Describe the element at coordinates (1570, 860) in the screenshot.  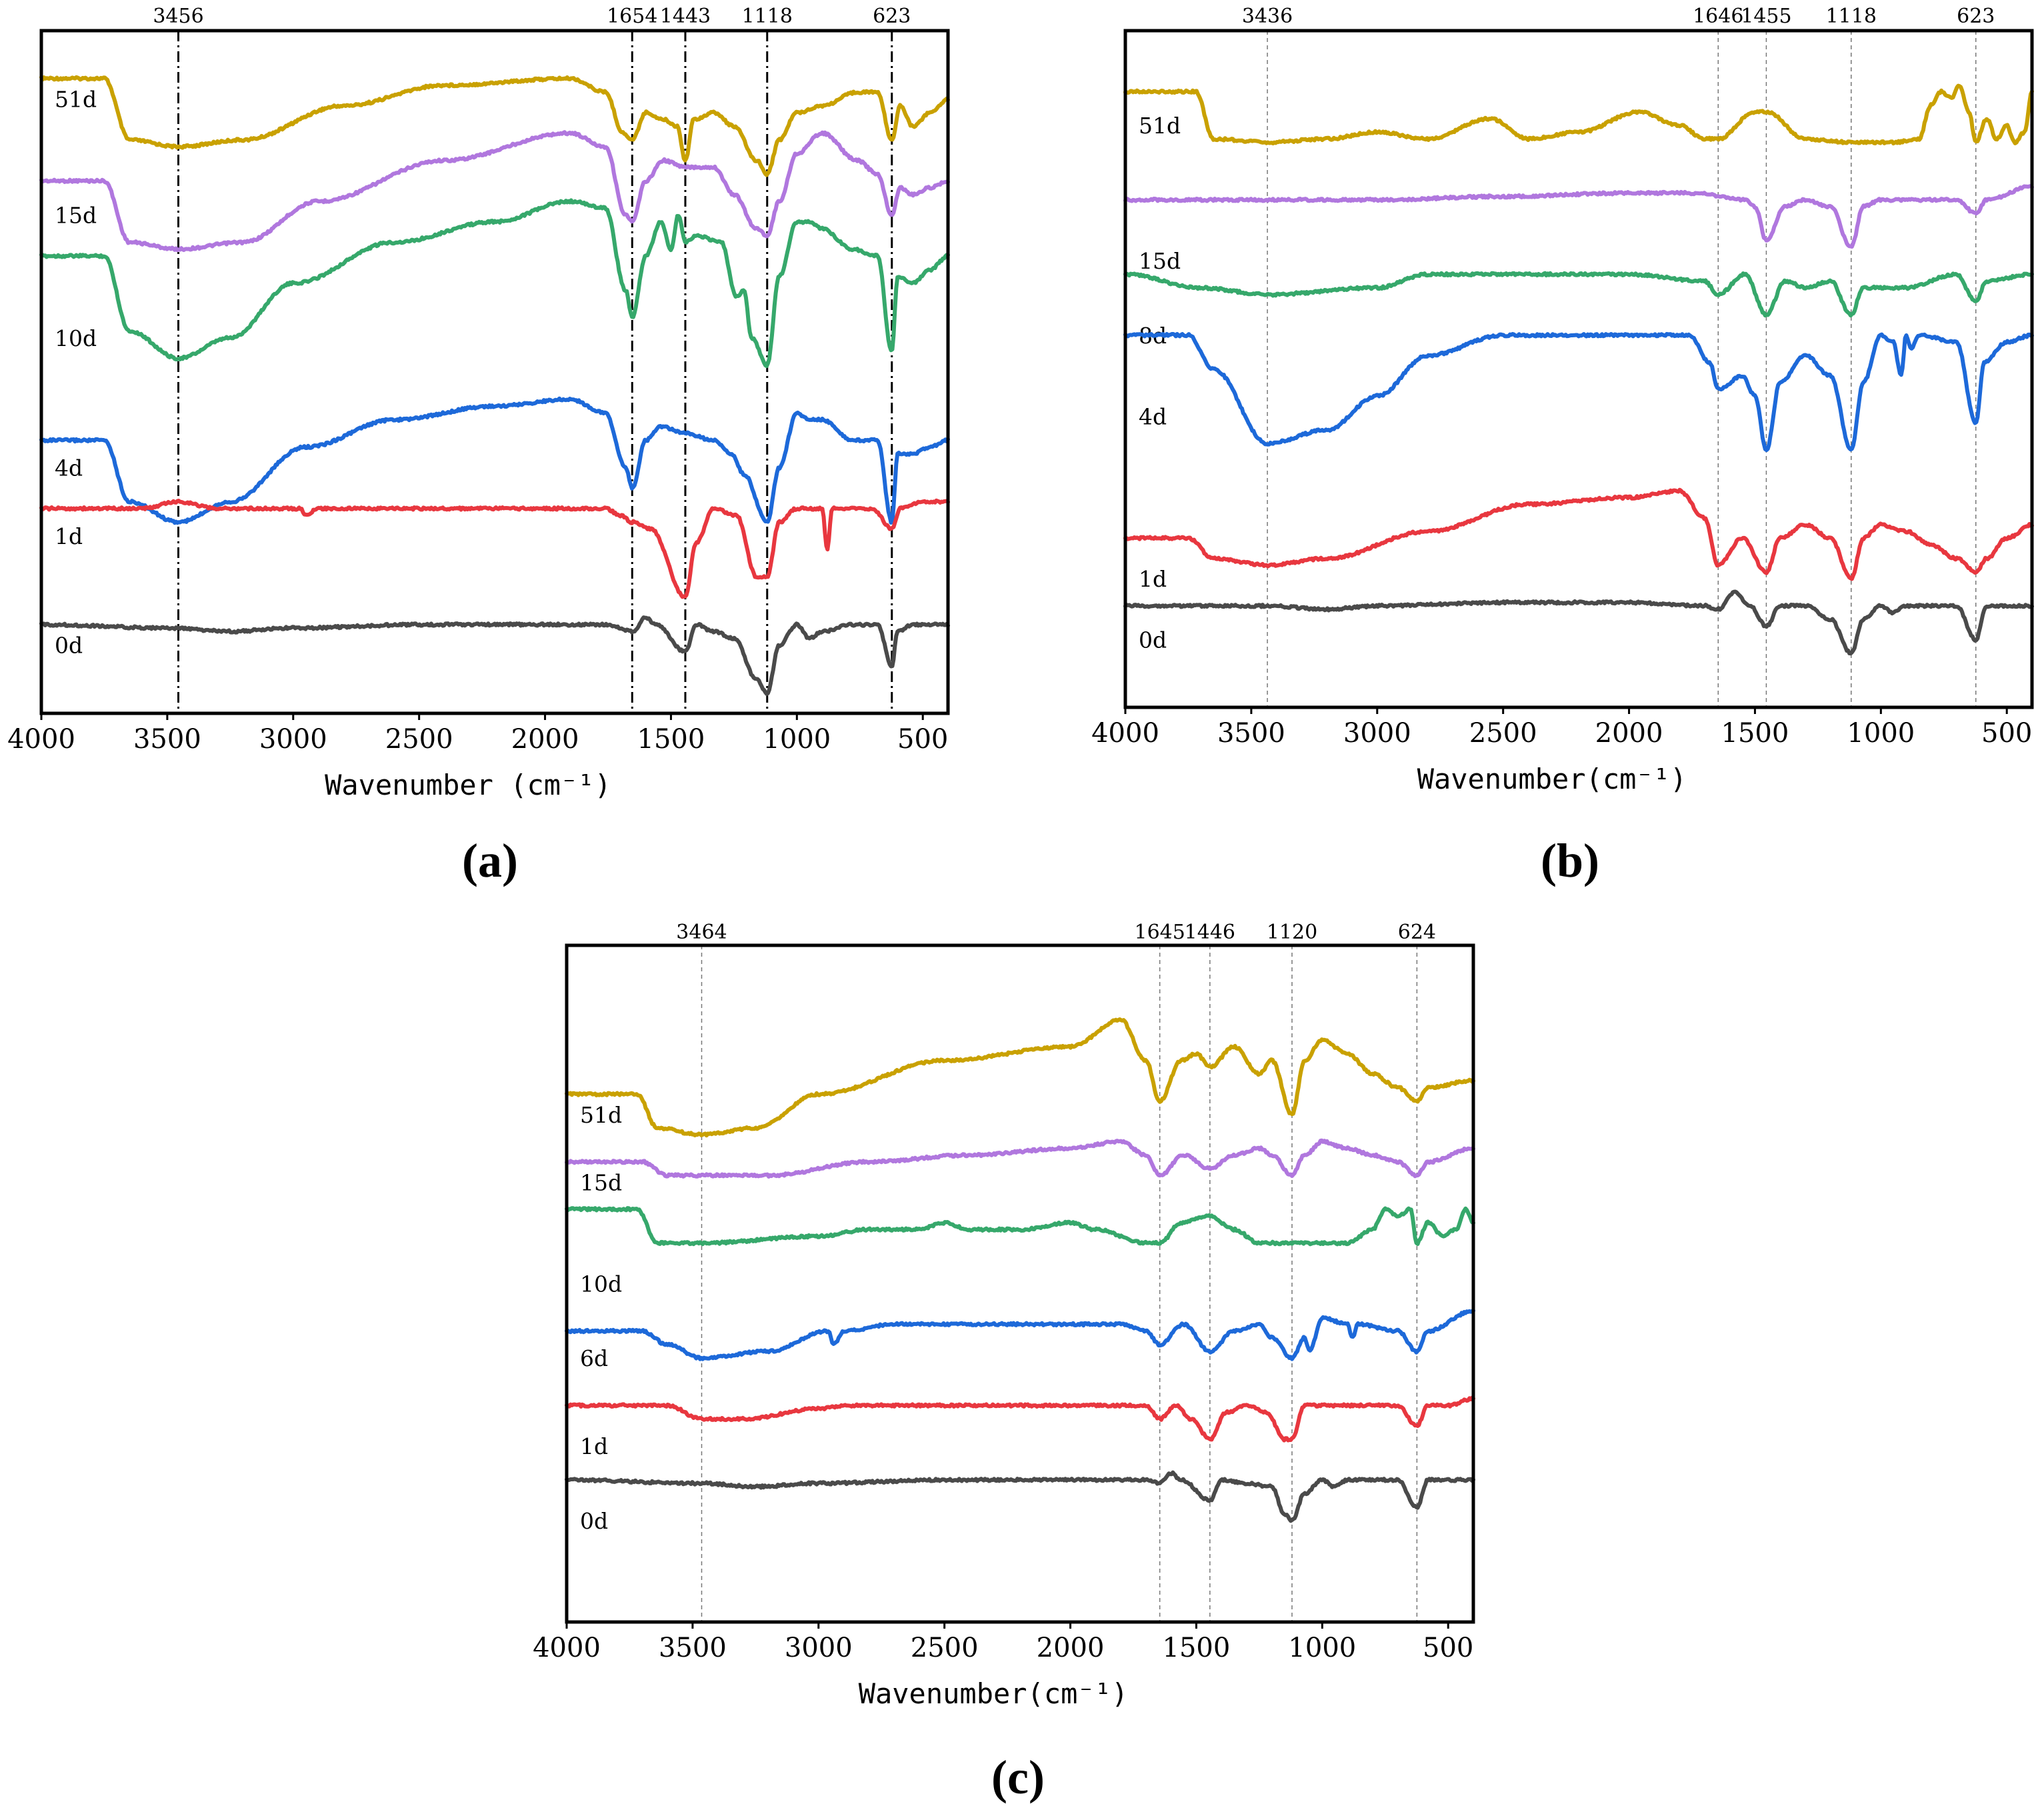
I see `panel-label-b: (b)` at that location.